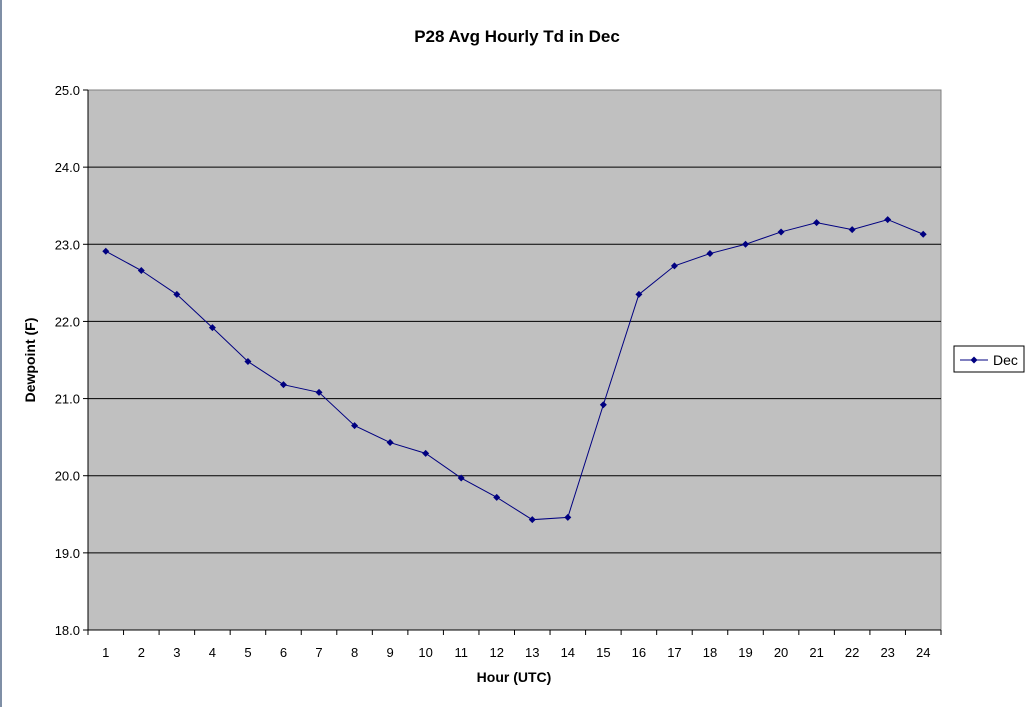 The width and height of the screenshot is (1035, 712). What do you see at coordinates (461, 652) in the screenshot?
I see `x-tick-label: 11` at bounding box center [461, 652].